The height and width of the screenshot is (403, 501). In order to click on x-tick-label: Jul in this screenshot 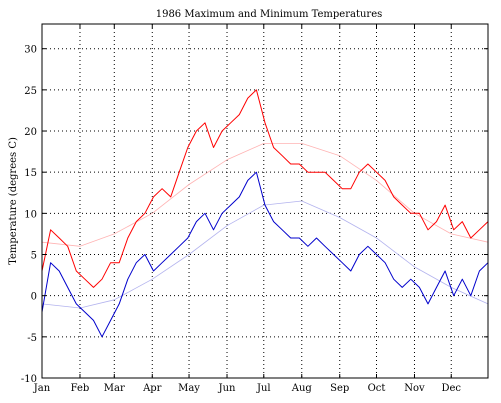, I will do `click(263, 388)`.